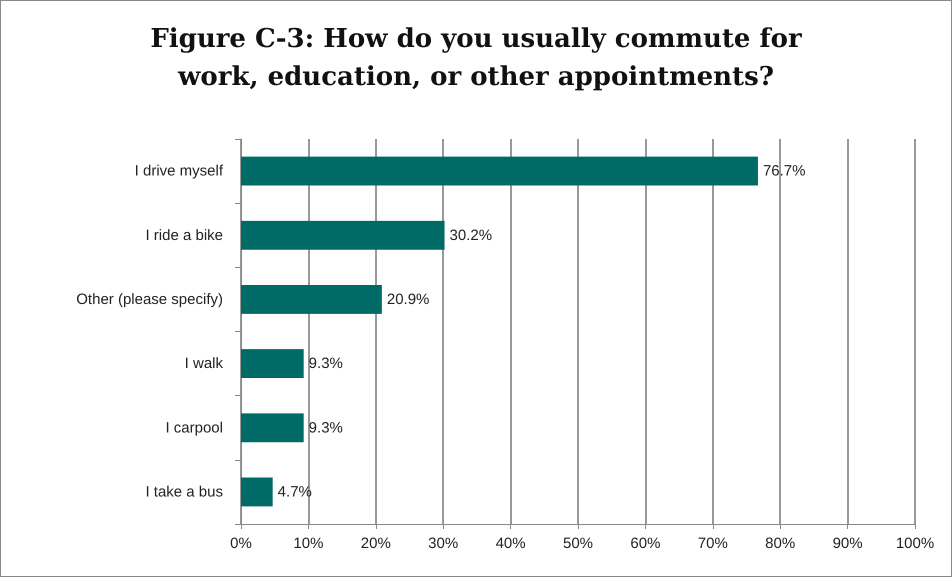 The width and height of the screenshot is (952, 577). What do you see at coordinates (511, 543) in the screenshot?
I see `x-tick-label: 40%` at bounding box center [511, 543].